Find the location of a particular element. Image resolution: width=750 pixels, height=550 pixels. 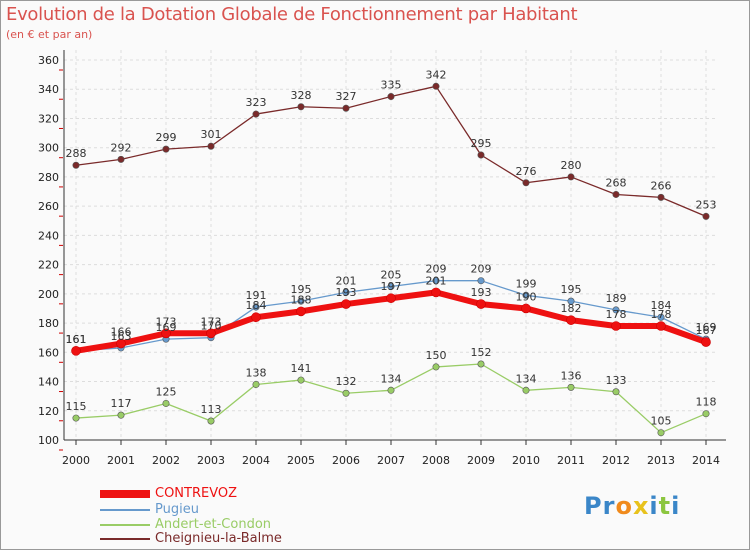

y-tick-label: 140 is located at coordinates (48, 382).